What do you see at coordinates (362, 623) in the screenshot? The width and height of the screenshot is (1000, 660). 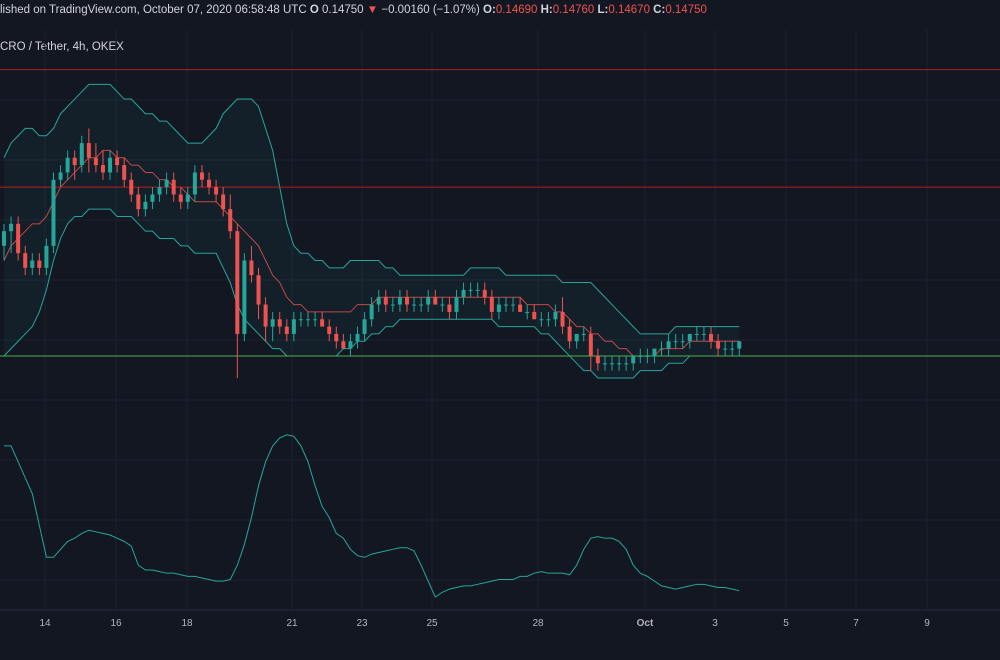 I see `x-tick-label: 23` at bounding box center [362, 623].